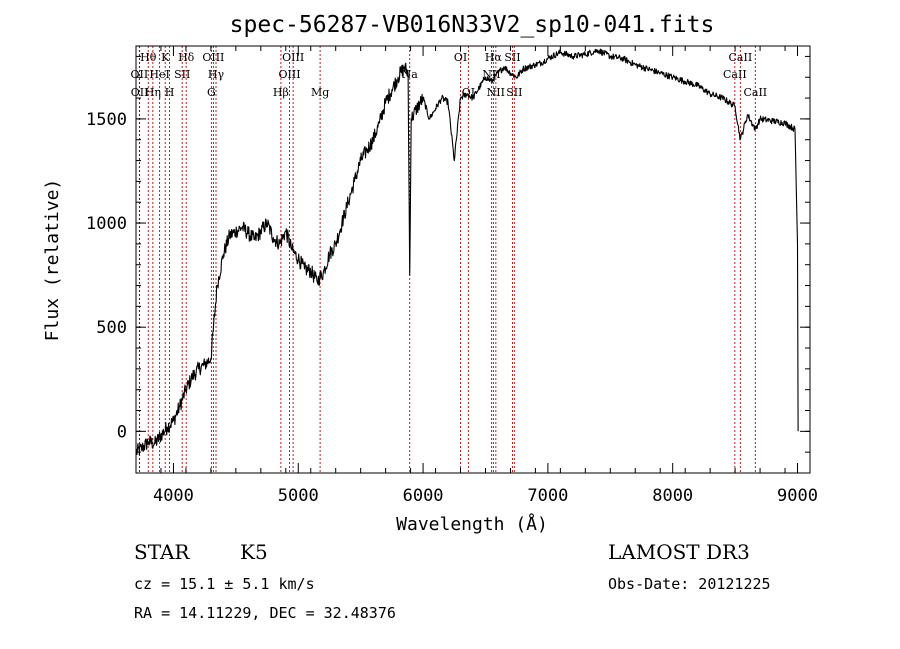 This screenshot has width=900, height=649. What do you see at coordinates (689, 584) in the screenshot?
I see `observation-date: Obs-Date: 20121225` at bounding box center [689, 584].